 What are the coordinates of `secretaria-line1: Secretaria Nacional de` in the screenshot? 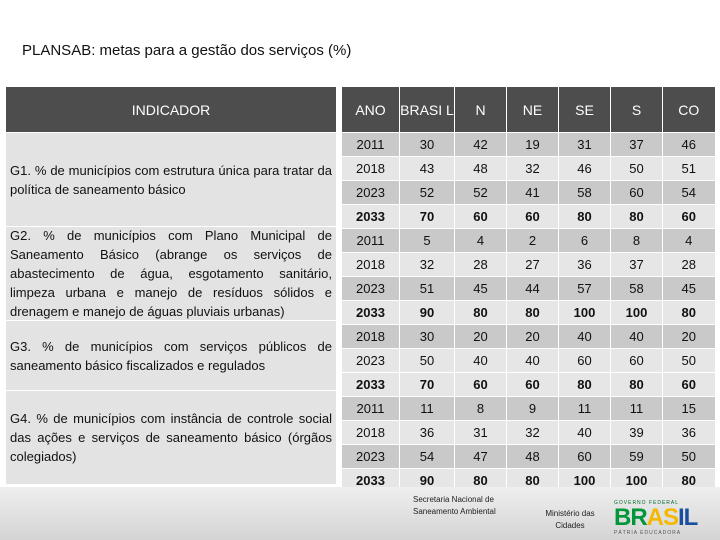 It's located at (453, 499).